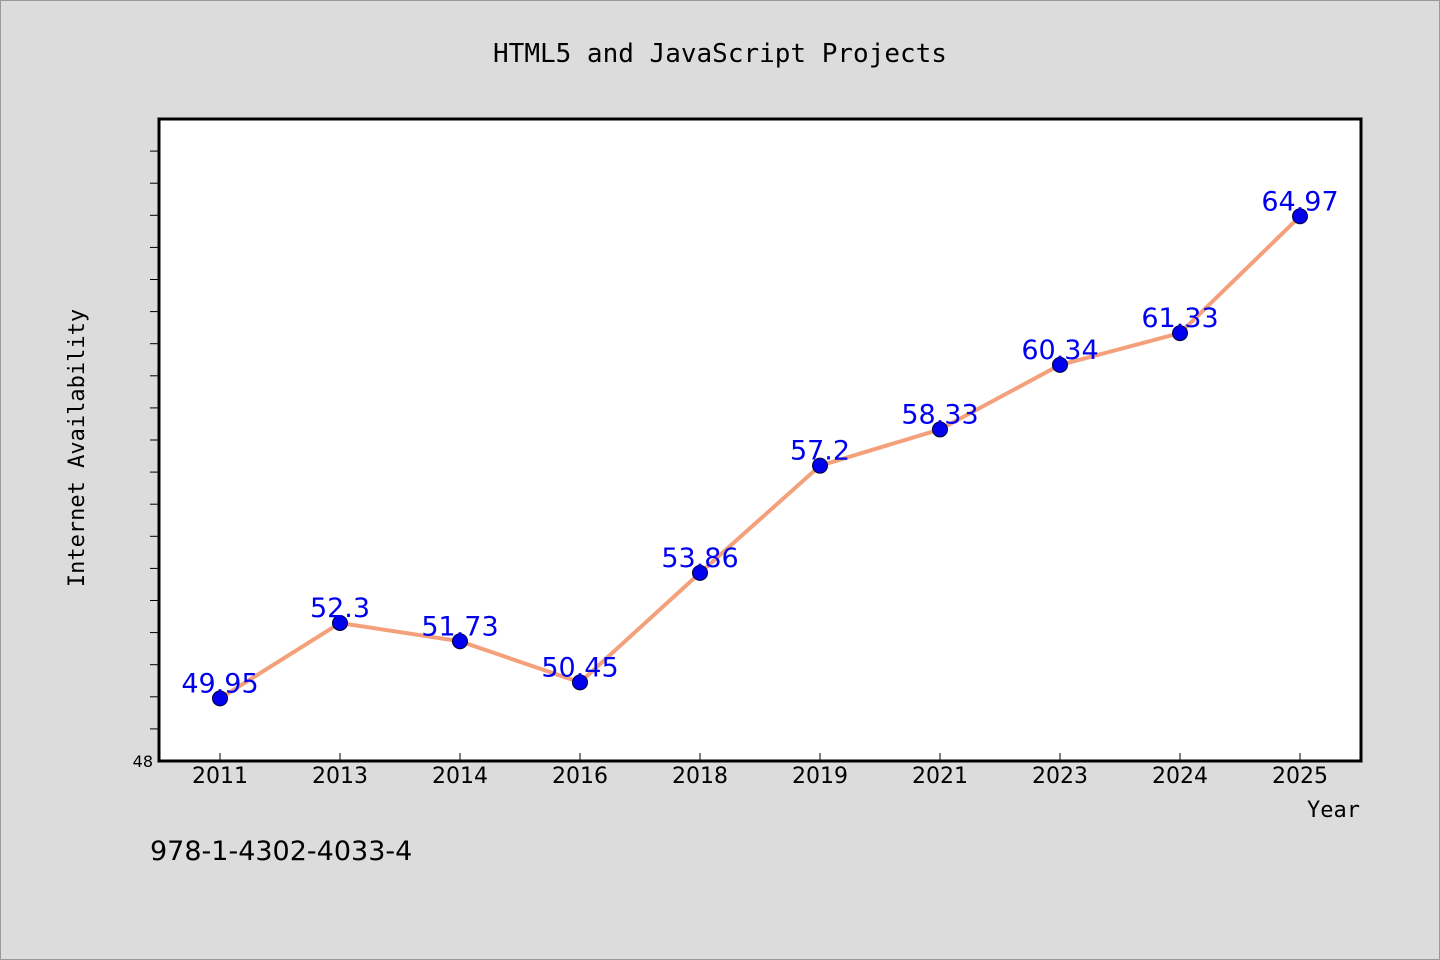 Image resolution: width=1440 pixels, height=960 pixels. I want to click on x-tick-label: 2011, so click(220, 776).